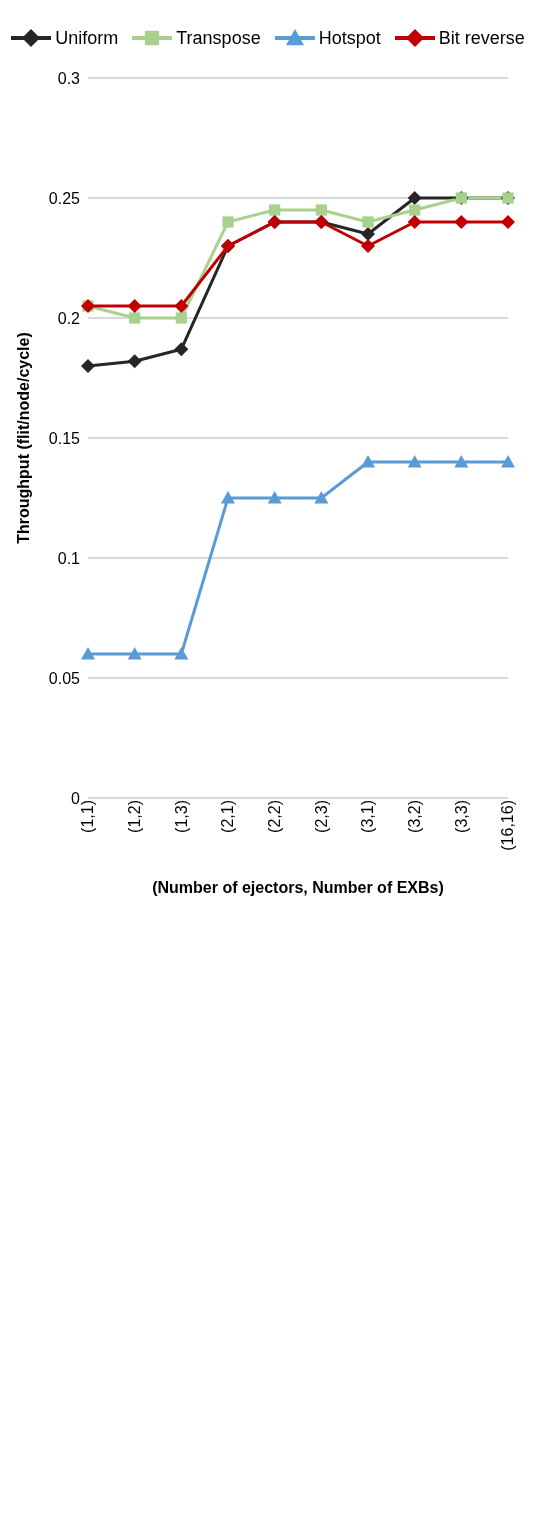  Describe the element at coordinates (69, 318) in the screenshot. I see `y-tick-label: 0.2` at that location.